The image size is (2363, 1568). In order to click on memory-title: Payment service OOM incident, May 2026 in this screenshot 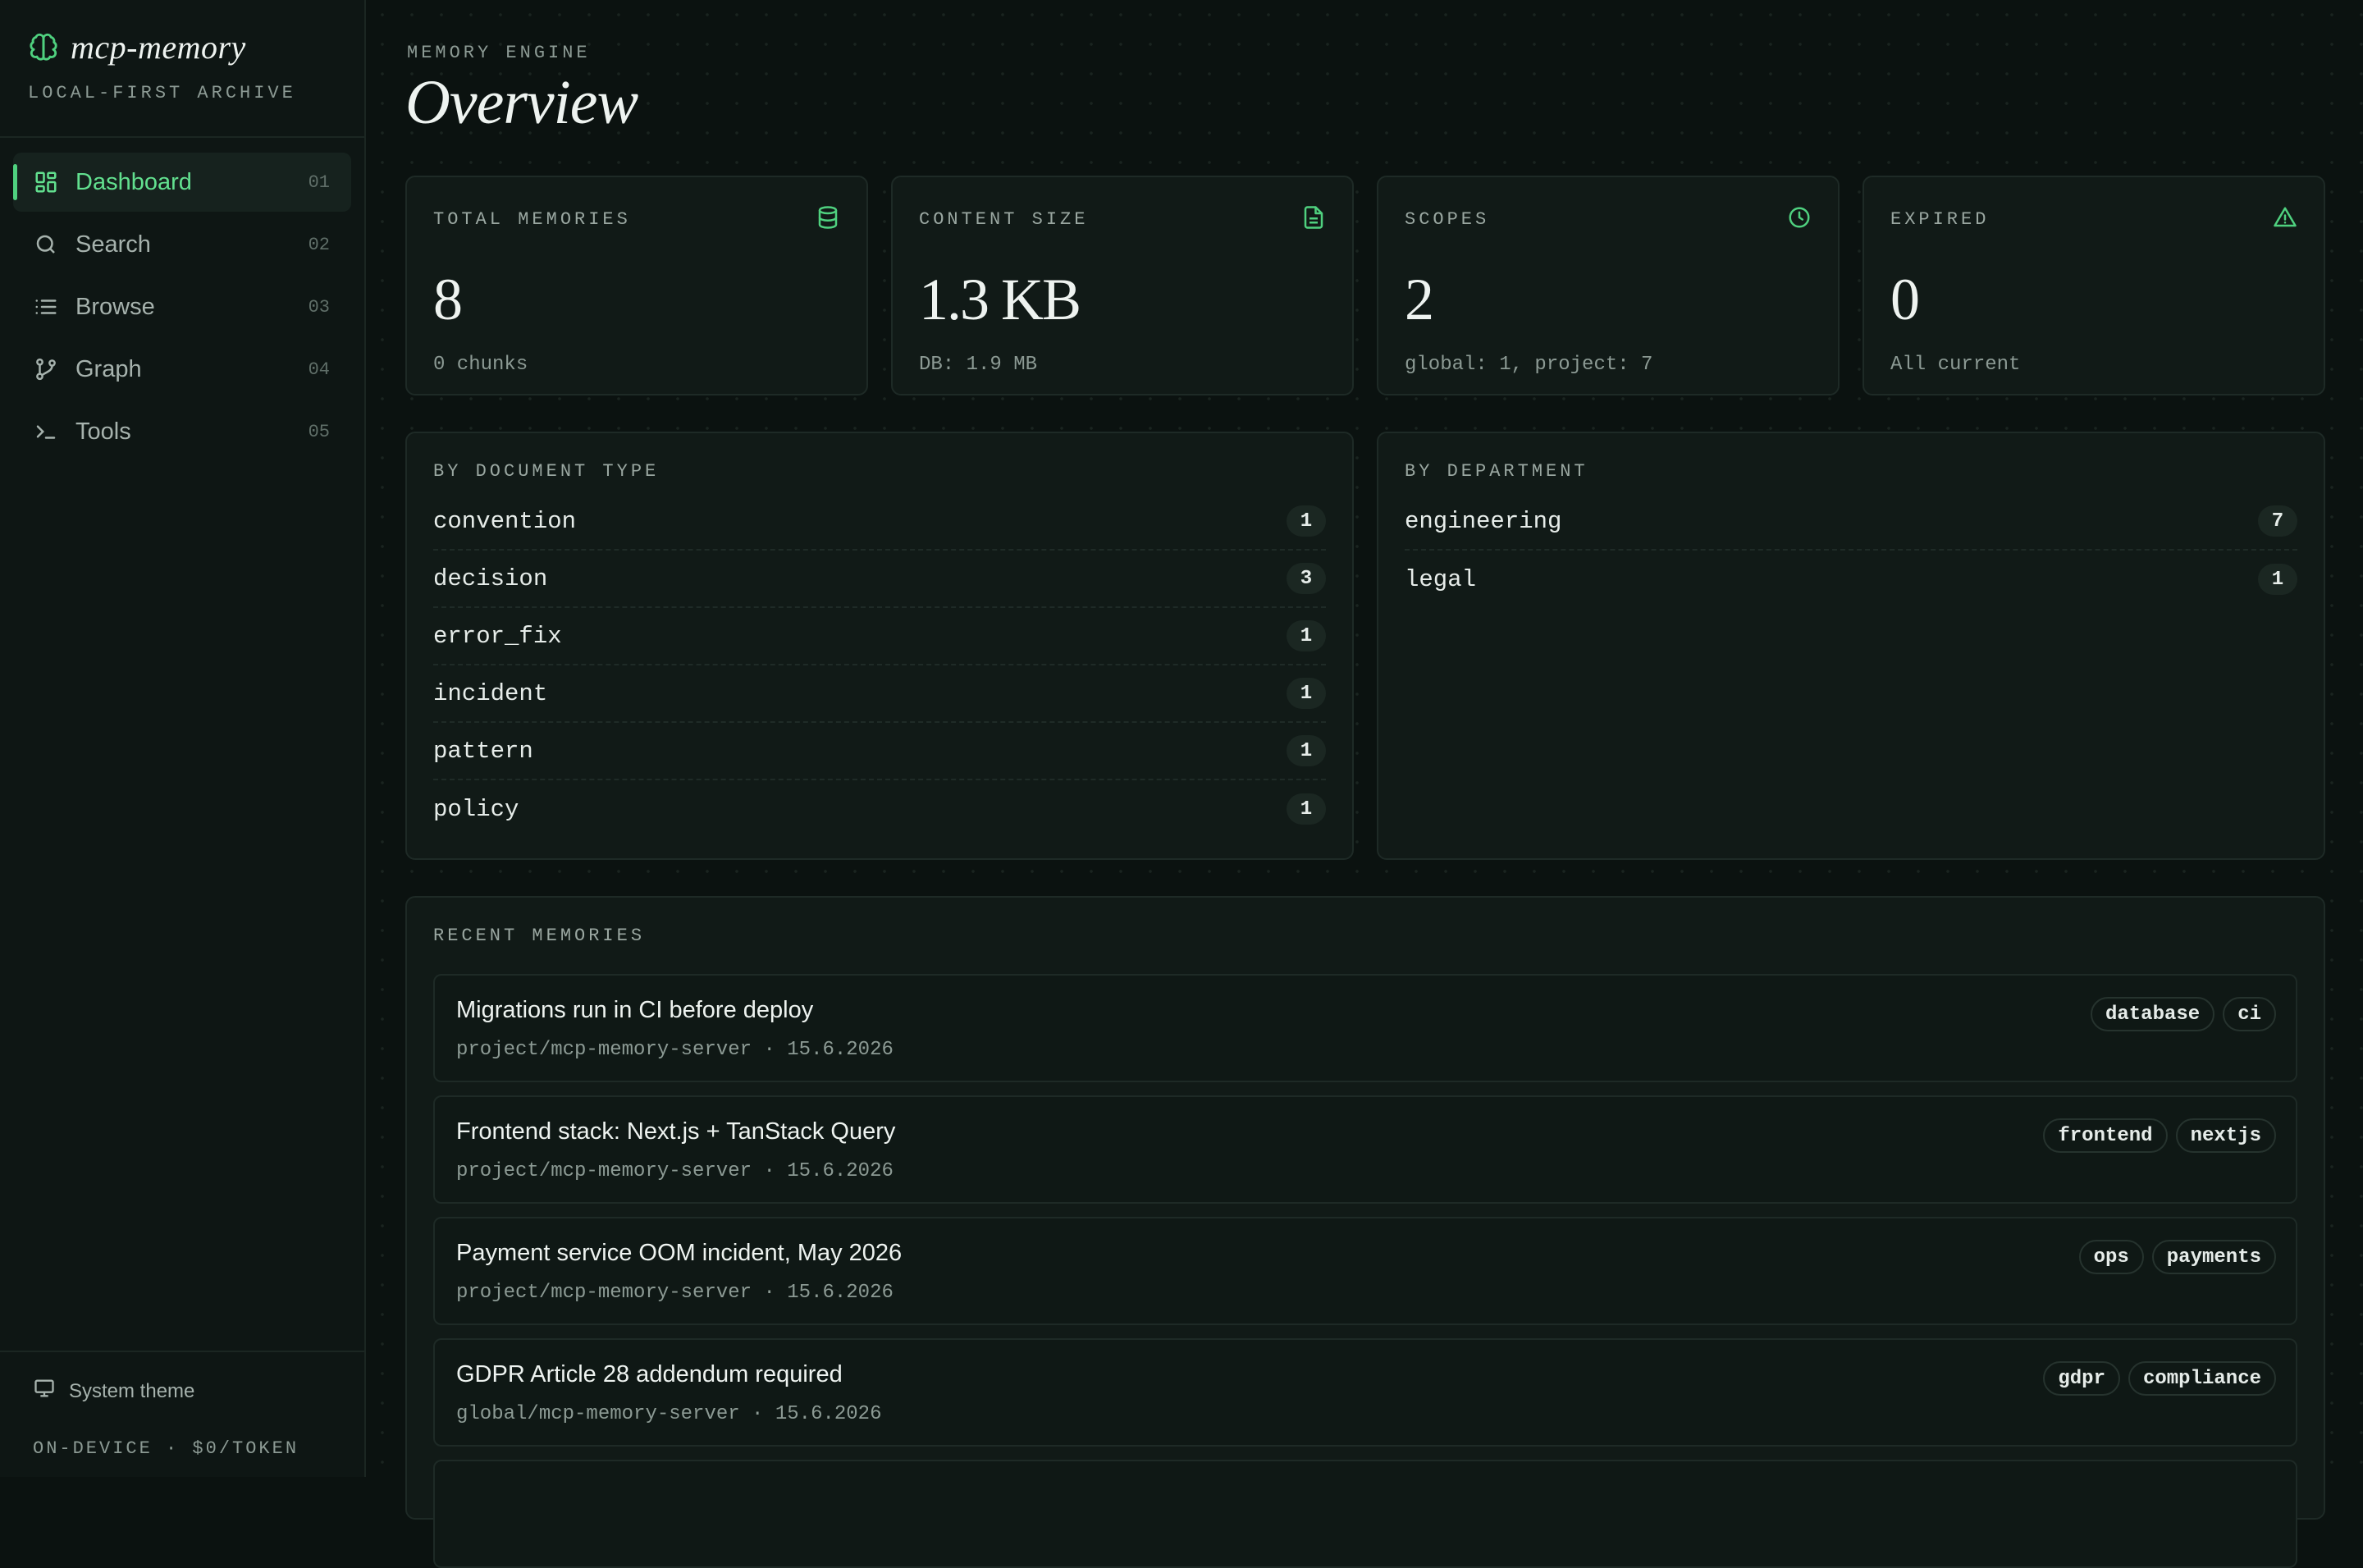, I will do `click(679, 1253)`.